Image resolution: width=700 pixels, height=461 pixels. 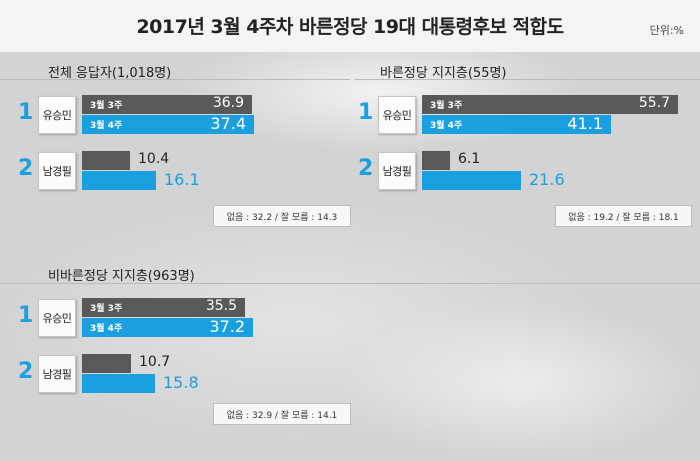 What do you see at coordinates (585, 123) in the screenshot?
I see `data-label: 41.1` at bounding box center [585, 123].